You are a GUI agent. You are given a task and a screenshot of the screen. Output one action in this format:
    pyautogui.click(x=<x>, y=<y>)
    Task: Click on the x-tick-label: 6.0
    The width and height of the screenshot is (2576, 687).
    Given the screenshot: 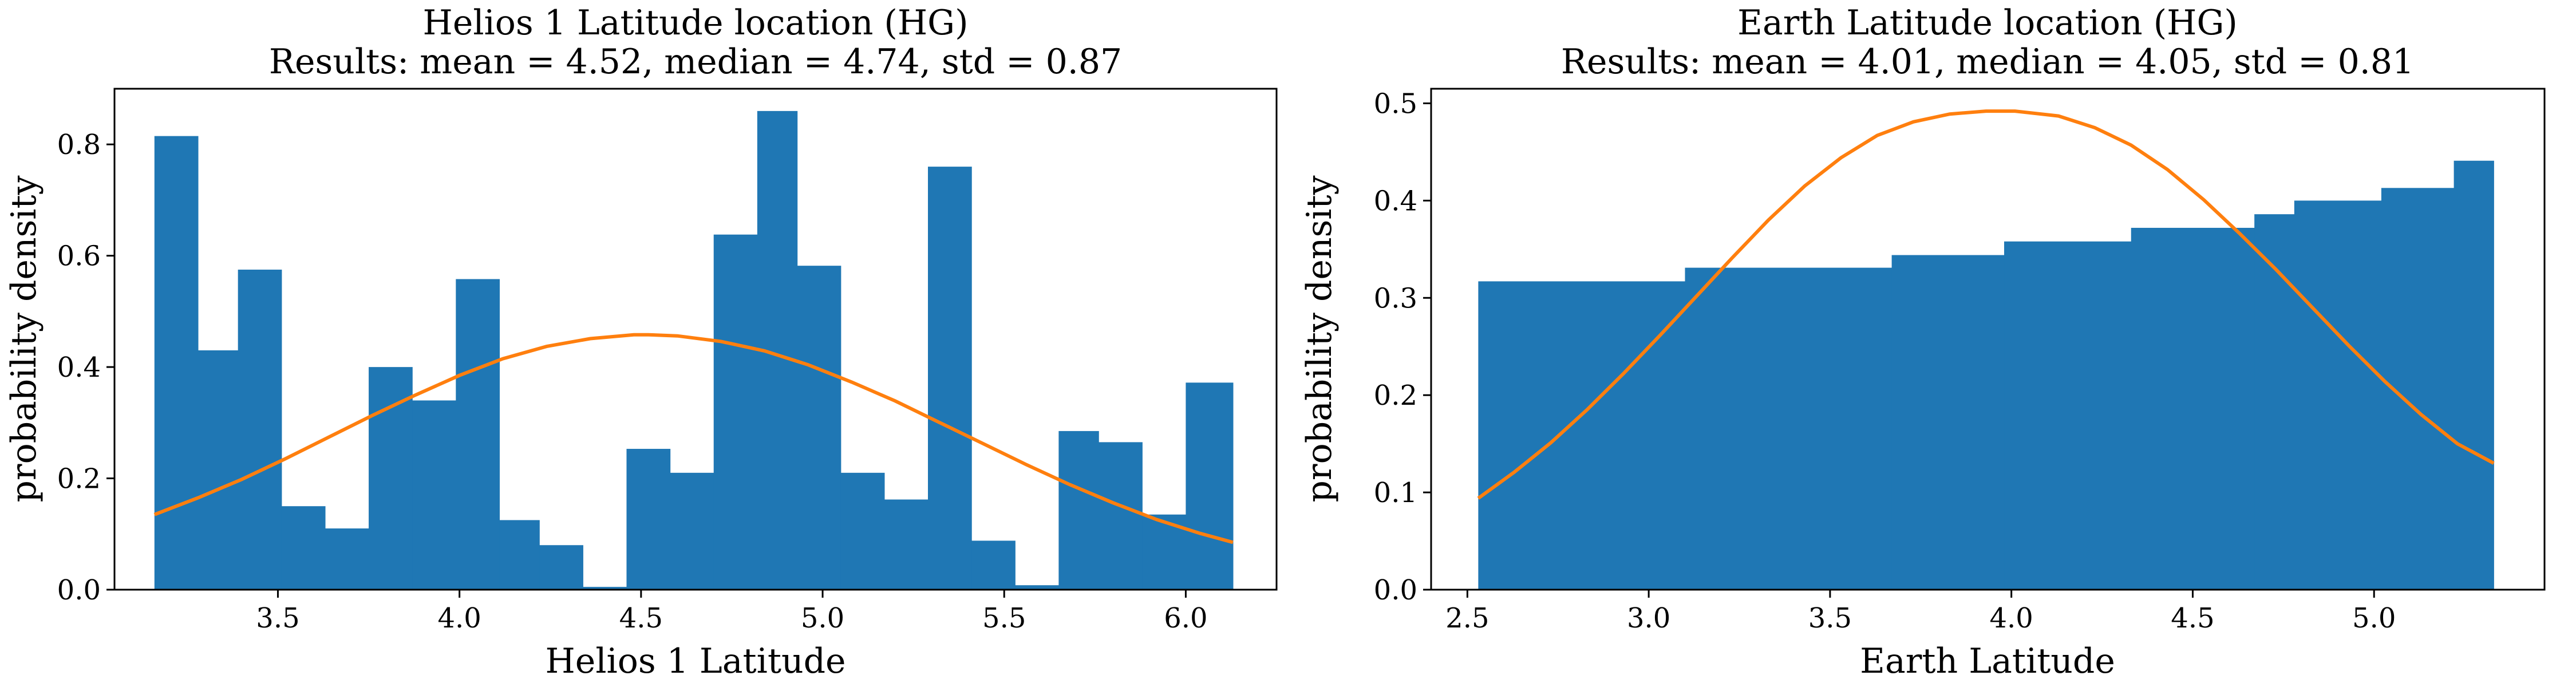 What is the action you would take?
    pyautogui.click(x=1185, y=618)
    